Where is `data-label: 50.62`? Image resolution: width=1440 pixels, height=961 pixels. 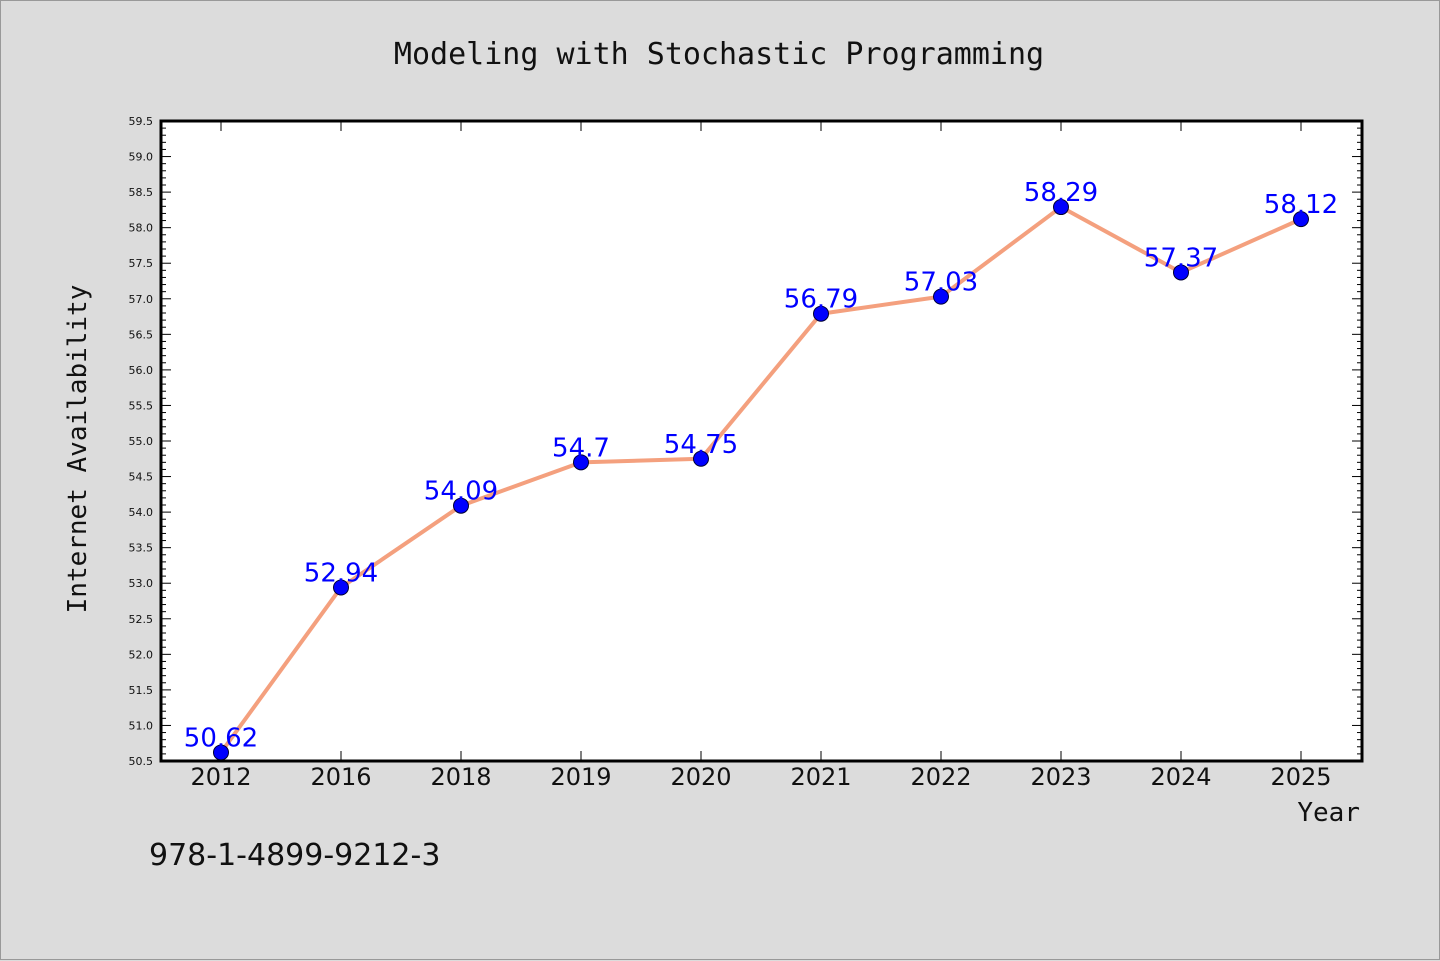
data-label: 50.62 is located at coordinates (221, 738).